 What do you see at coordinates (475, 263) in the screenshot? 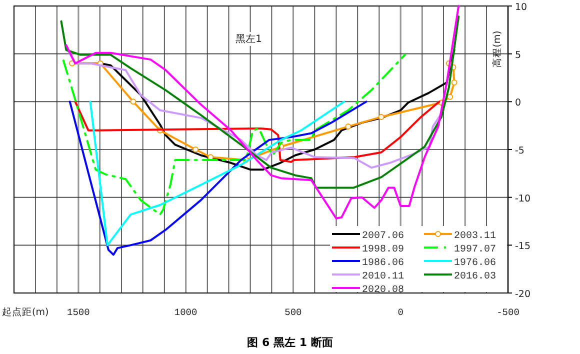
I see `legend-label: 1976.06` at bounding box center [475, 263].